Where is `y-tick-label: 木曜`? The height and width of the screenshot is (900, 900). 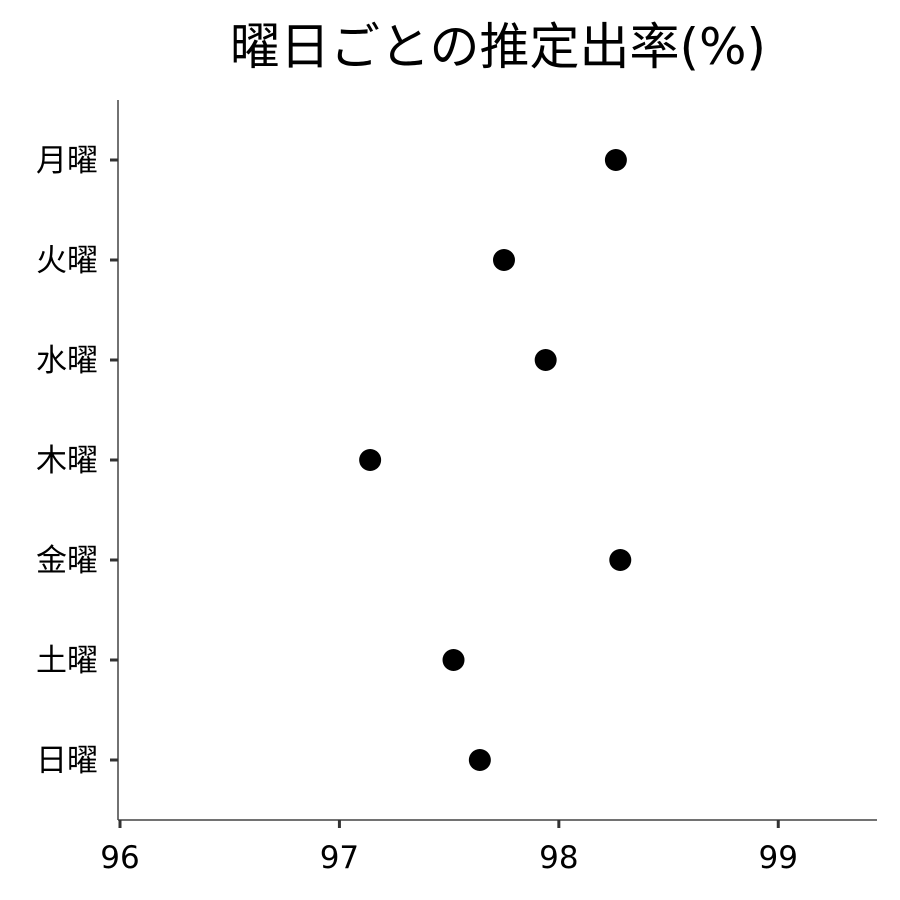 y-tick-label: 木曜 is located at coordinates (67, 461).